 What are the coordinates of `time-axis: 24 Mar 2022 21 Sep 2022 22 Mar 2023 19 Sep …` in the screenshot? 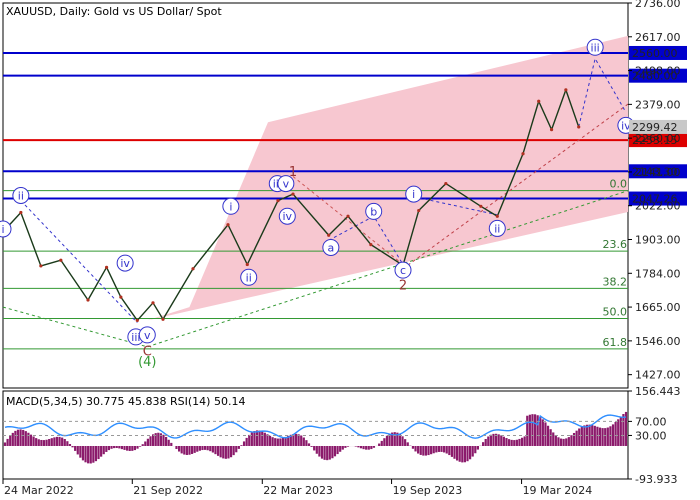 It's located at (297, 488).